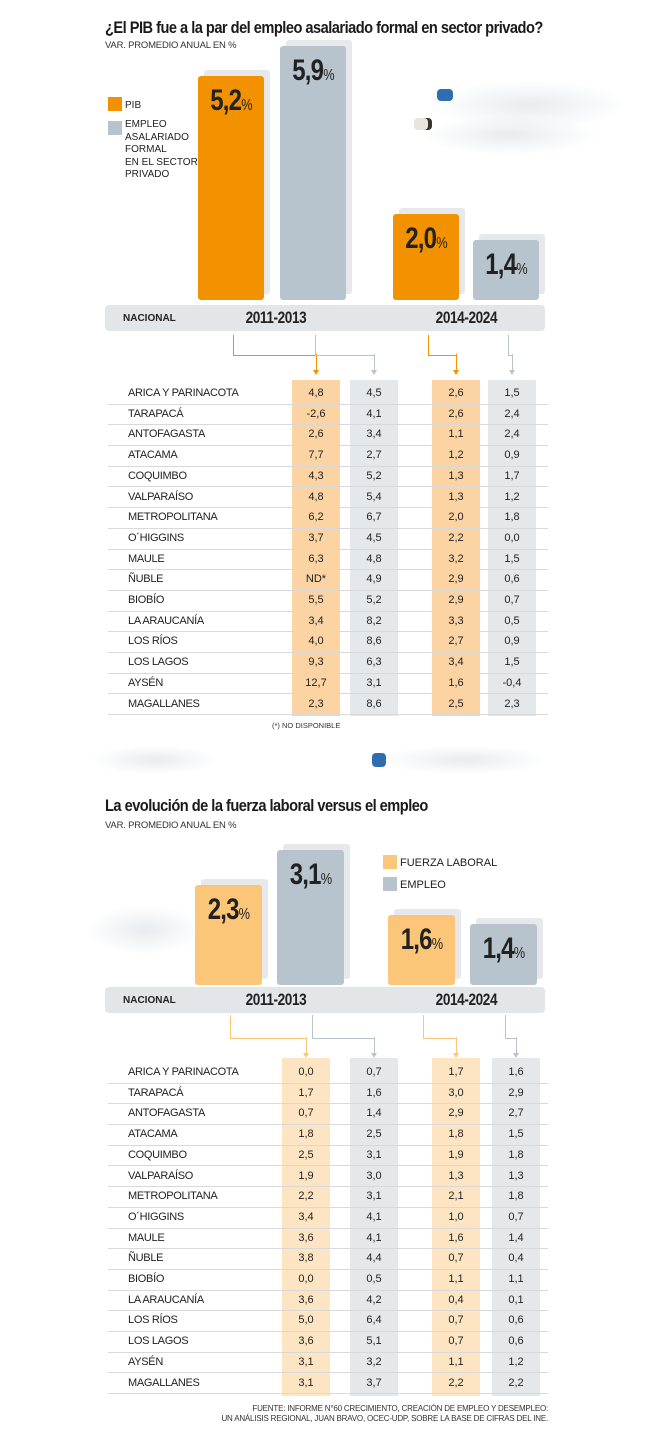 This screenshot has width=648, height=1440. Describe the element at coordinates (228, 934) in the screenshot. I see `bar-series1-2011-2013: 2,3%` at that location.